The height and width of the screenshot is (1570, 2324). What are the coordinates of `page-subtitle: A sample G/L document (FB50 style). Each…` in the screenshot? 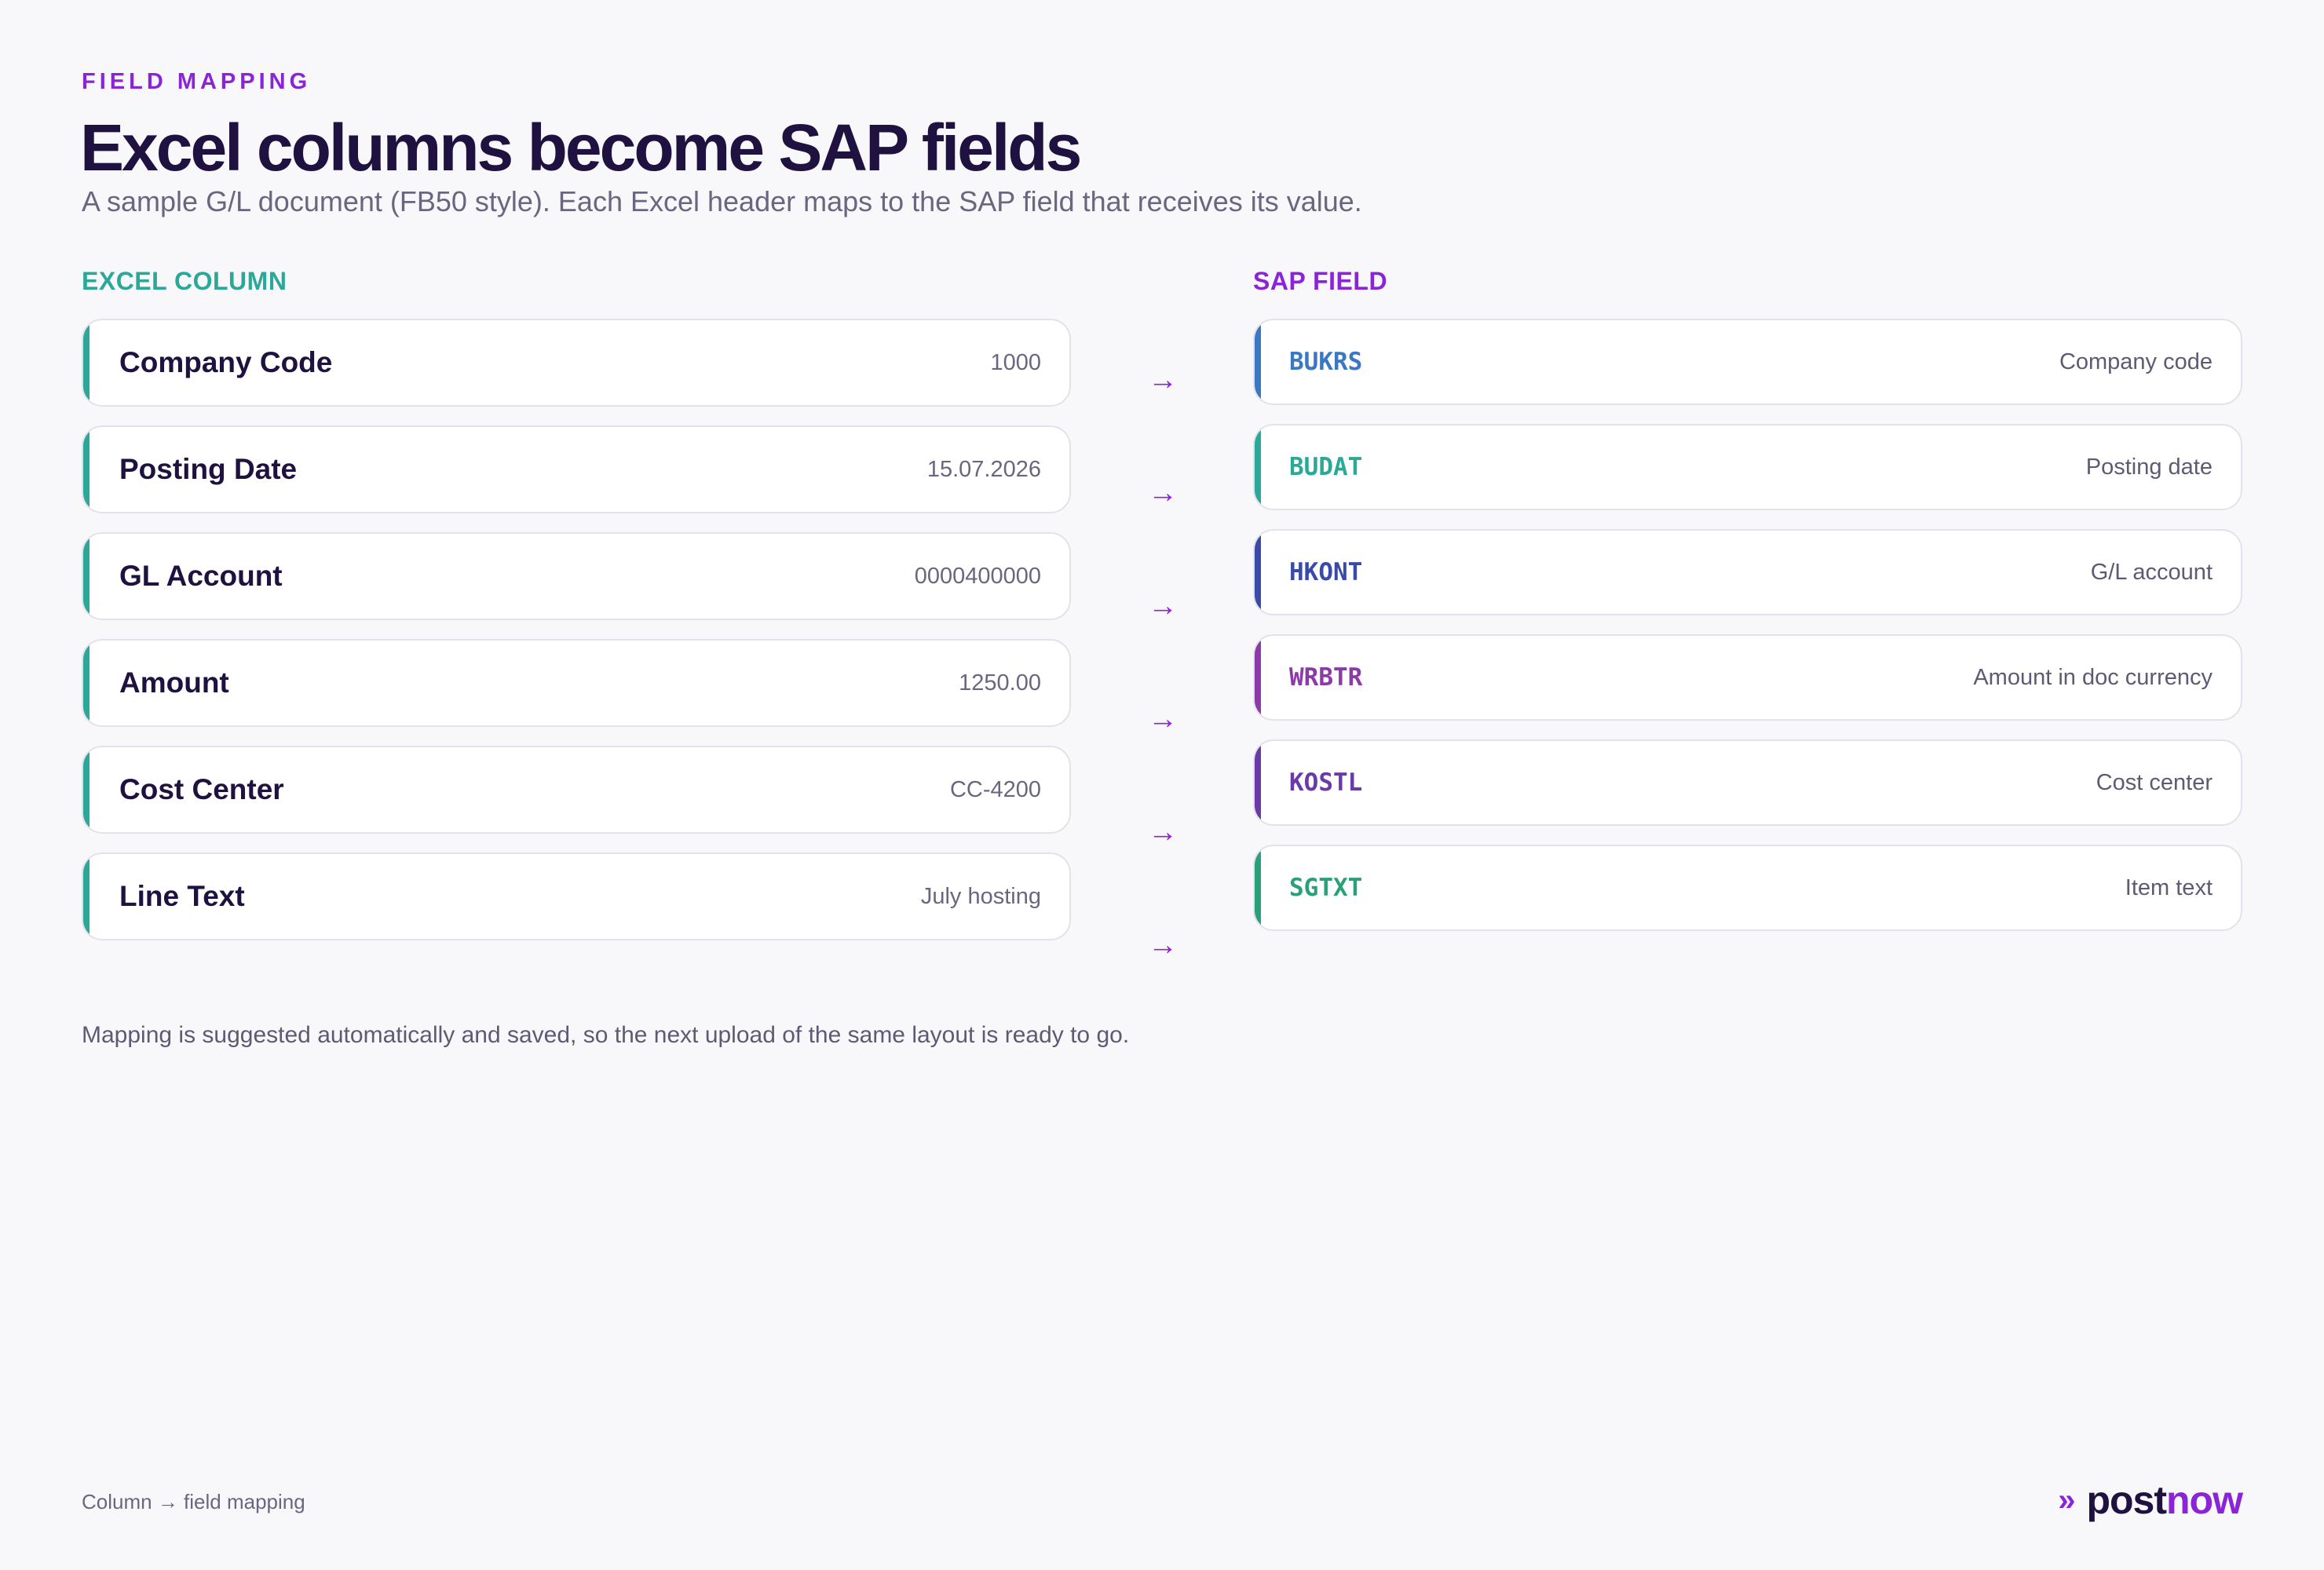 It's located at (722, 201).